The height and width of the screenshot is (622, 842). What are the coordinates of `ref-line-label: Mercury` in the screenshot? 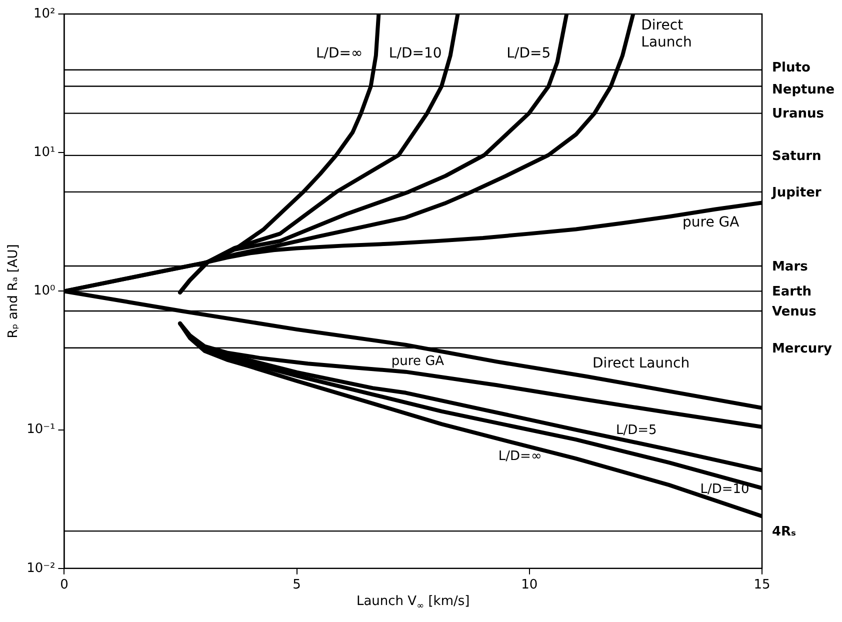 It's located at (802, 348).